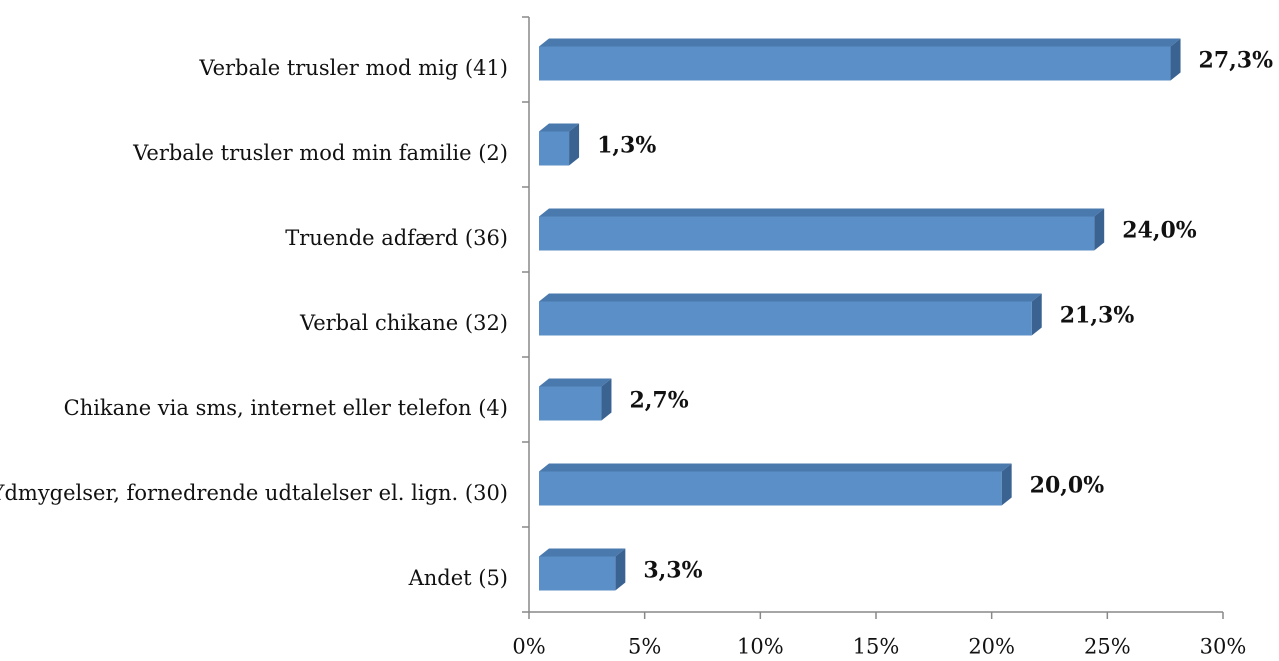  What do you see at coordinates (876, 647) in the screenshot?
I see `x-tick-label: 15%` at bounding box center [876, 647].